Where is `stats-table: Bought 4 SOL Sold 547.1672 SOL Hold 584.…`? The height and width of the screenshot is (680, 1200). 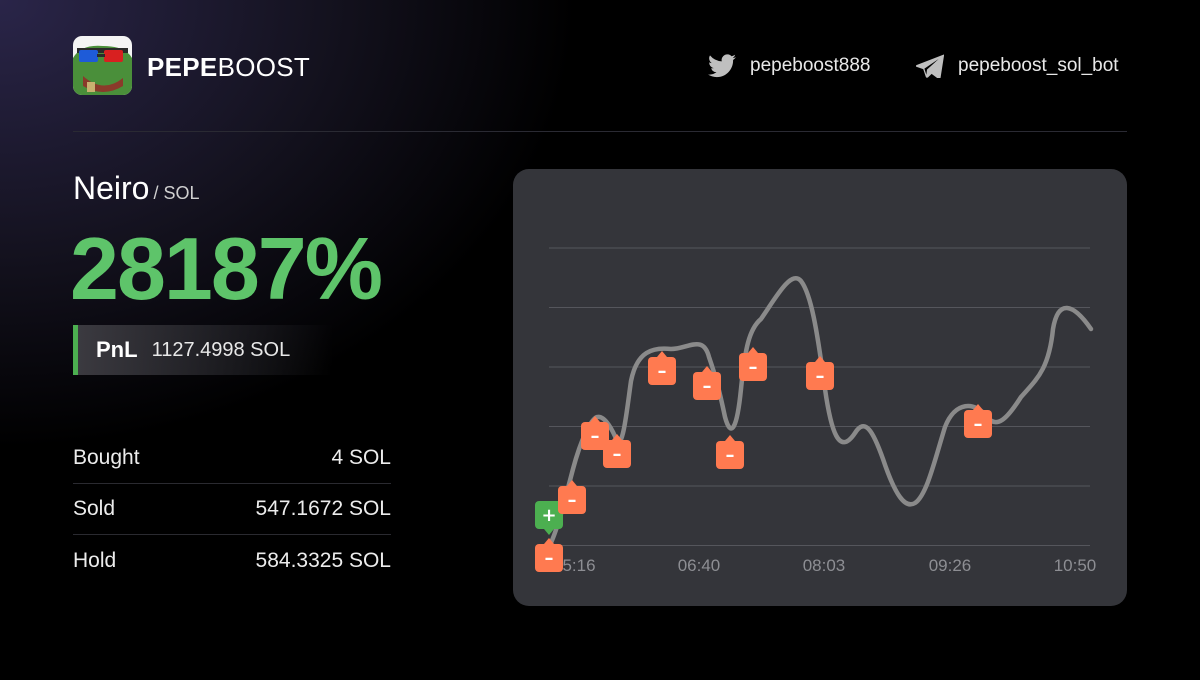
stats-table: Bought 4 SOL Sold 547.1672 SOL Hold 584.… is located at coordinates (232, 509).